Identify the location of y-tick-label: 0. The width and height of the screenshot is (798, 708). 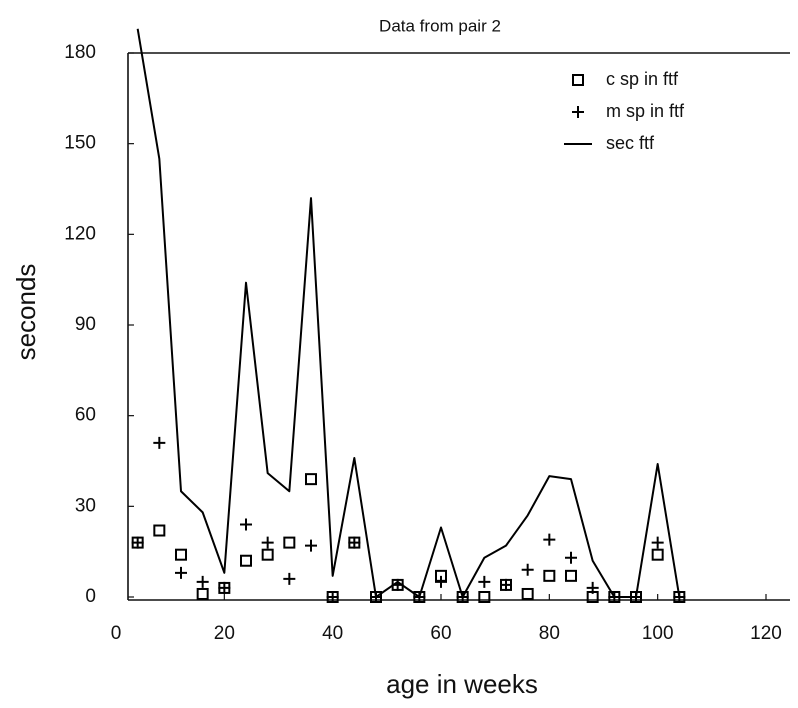
(90, 596).